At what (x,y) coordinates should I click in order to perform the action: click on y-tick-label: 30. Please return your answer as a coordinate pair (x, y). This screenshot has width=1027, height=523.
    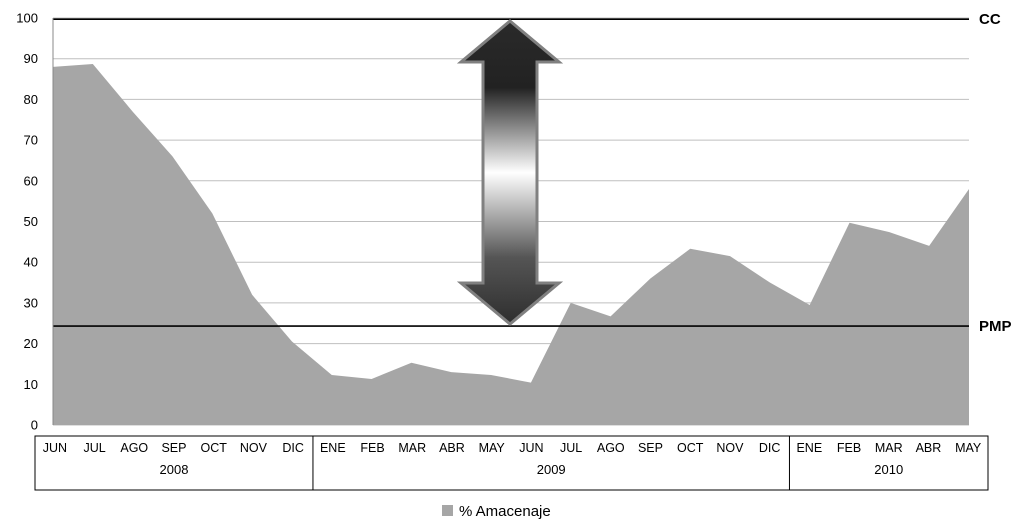
    Looking at the image, I should click on (31, 302).